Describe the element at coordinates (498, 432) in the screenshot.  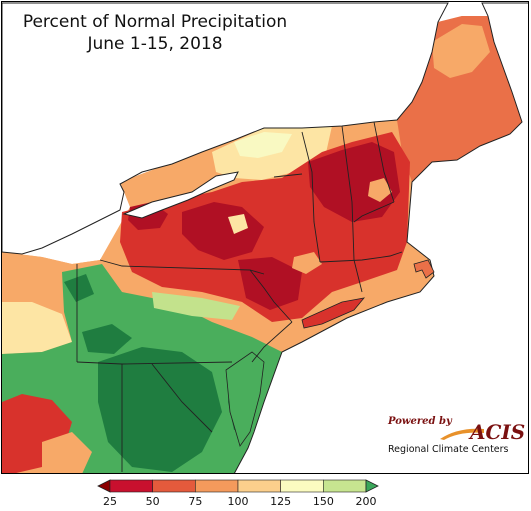
I see `logo-acis-name: ACIS` at that location.